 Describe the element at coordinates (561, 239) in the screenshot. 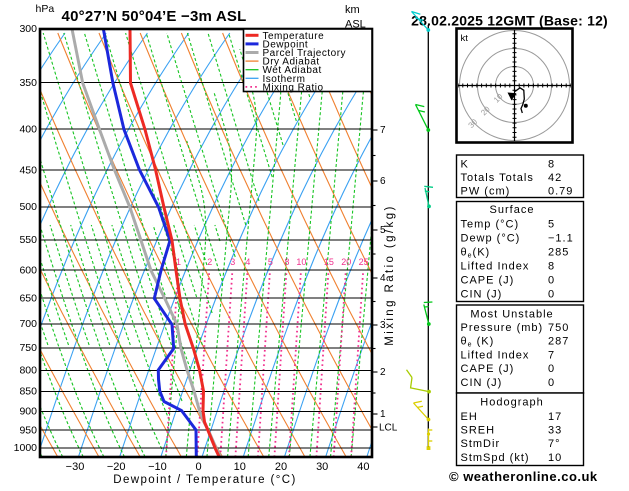

I see `svg-text: −1.1` at that location.